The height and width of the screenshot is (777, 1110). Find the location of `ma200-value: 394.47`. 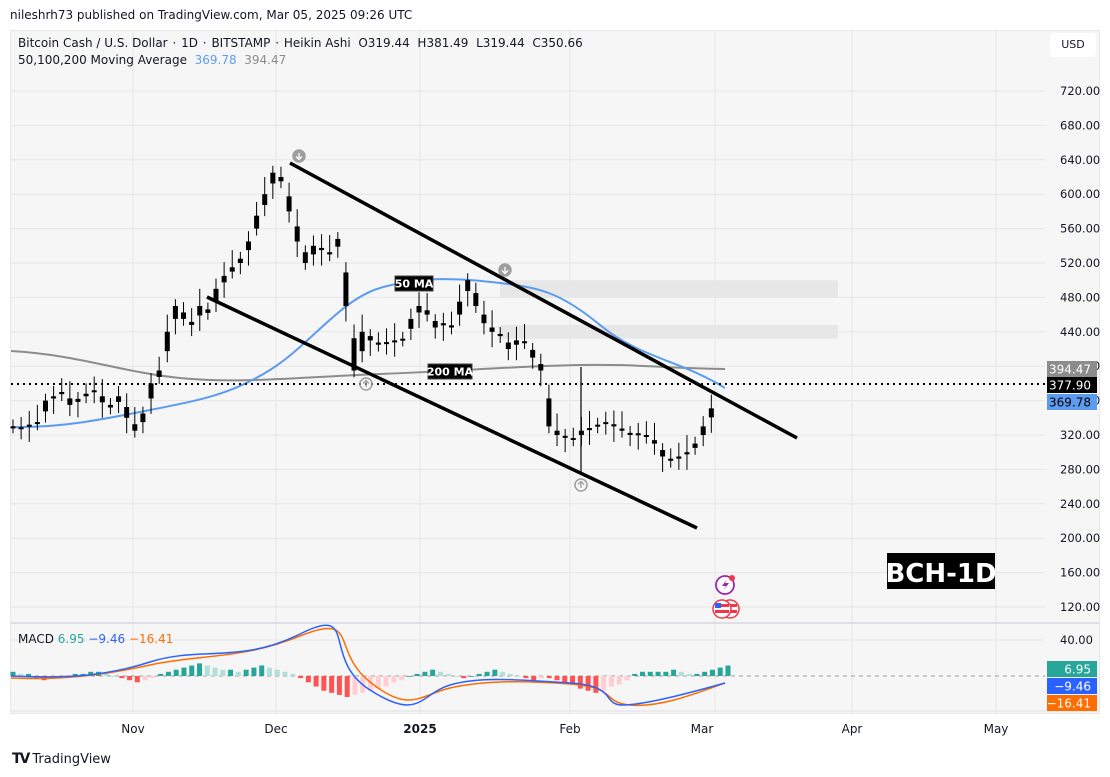

ma200-value: 394.47 is located at coordinates (265, 60).